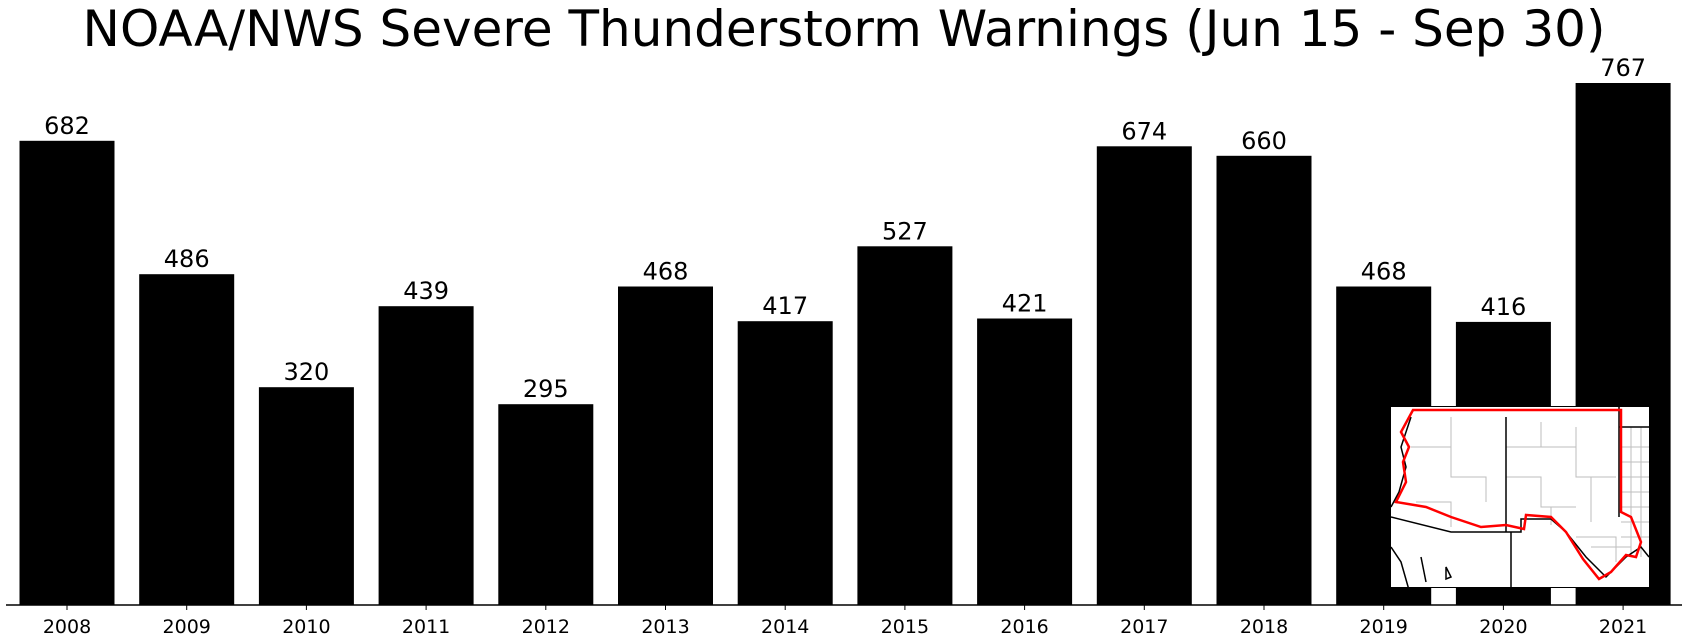 This screenshot has width=1688, height=637. What do you see at coordinates (905, 426) in the screenshot?
I see `bar-2015` at bounding box center [905, 426].